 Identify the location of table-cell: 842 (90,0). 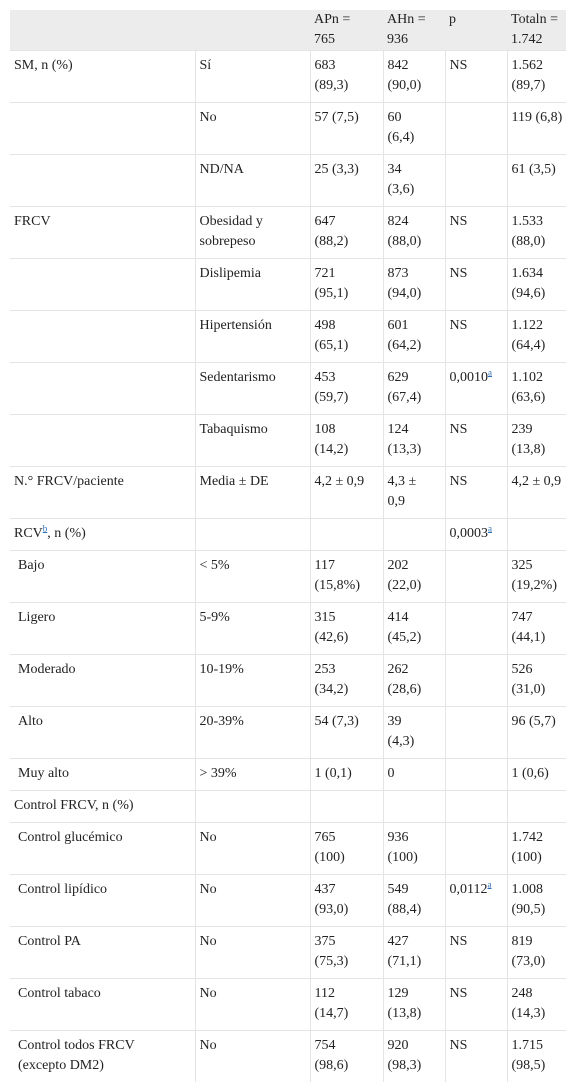
(414, 77).